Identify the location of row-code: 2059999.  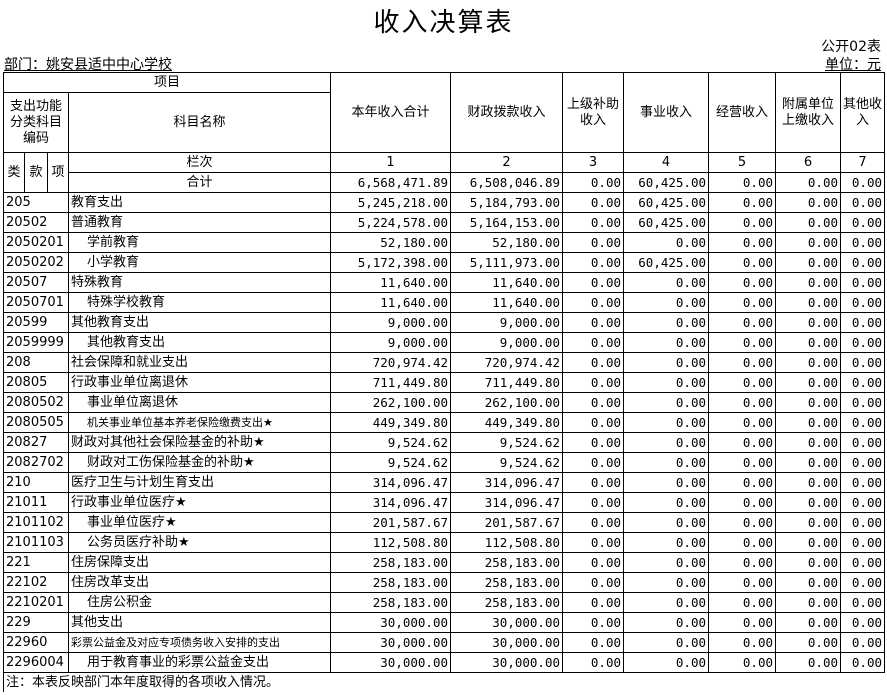
(36, 342).